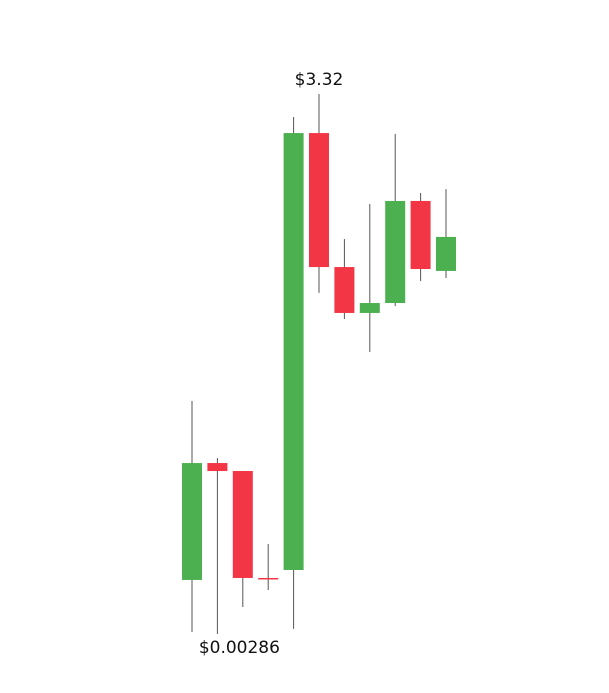 Image resolution: width=609 pixels, height=693 pixels. What do you see at coordinates (319, 80) in the screenshot?
I see `high-label: $3.32` at bounding box center [319, 80].